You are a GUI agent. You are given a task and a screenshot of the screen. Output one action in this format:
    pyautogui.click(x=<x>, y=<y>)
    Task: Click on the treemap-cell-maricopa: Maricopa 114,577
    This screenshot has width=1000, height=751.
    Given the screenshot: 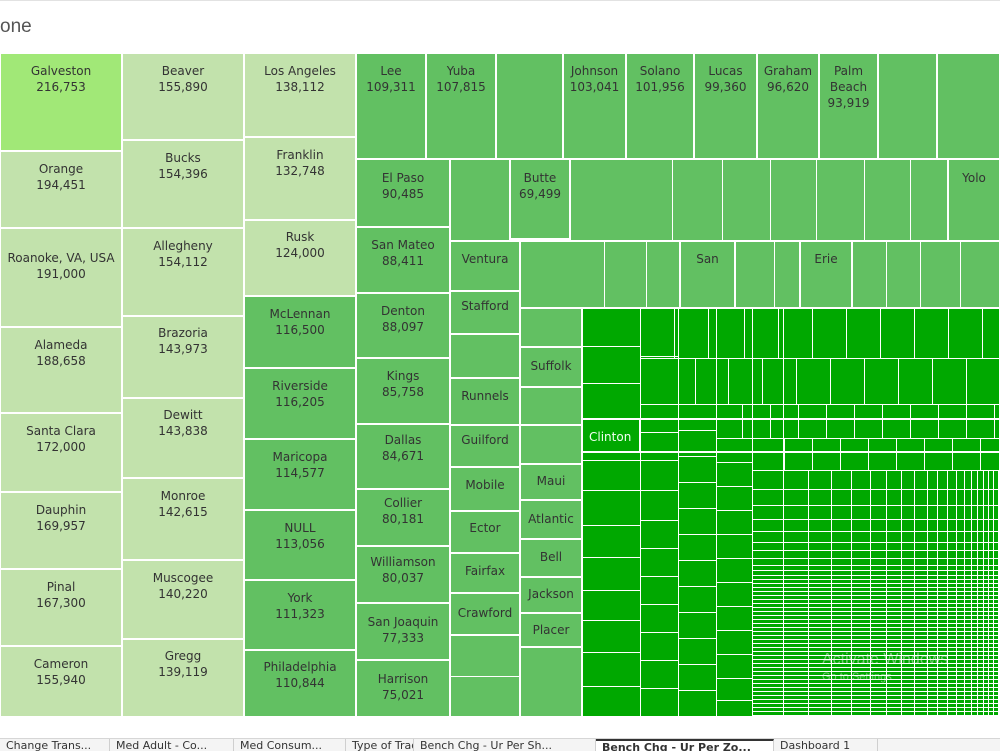 What is the action you would take?
    pyautogui.click(x=300, y=474)
    